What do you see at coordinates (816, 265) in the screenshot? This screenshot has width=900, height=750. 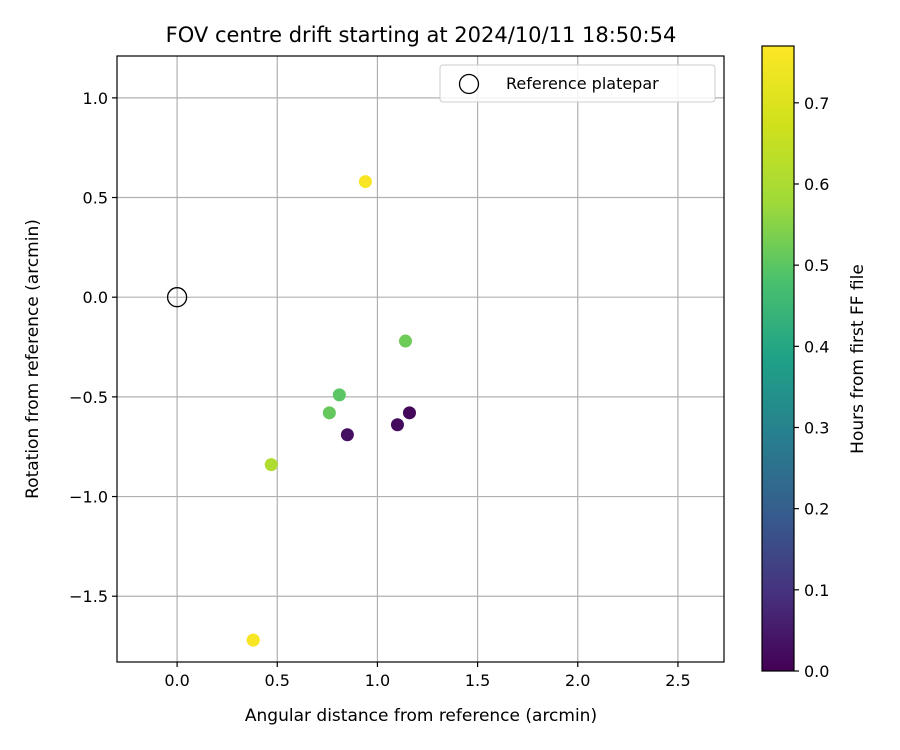 I see `colorbar-tick-label: 0.5` at bounding box center [816, 265].